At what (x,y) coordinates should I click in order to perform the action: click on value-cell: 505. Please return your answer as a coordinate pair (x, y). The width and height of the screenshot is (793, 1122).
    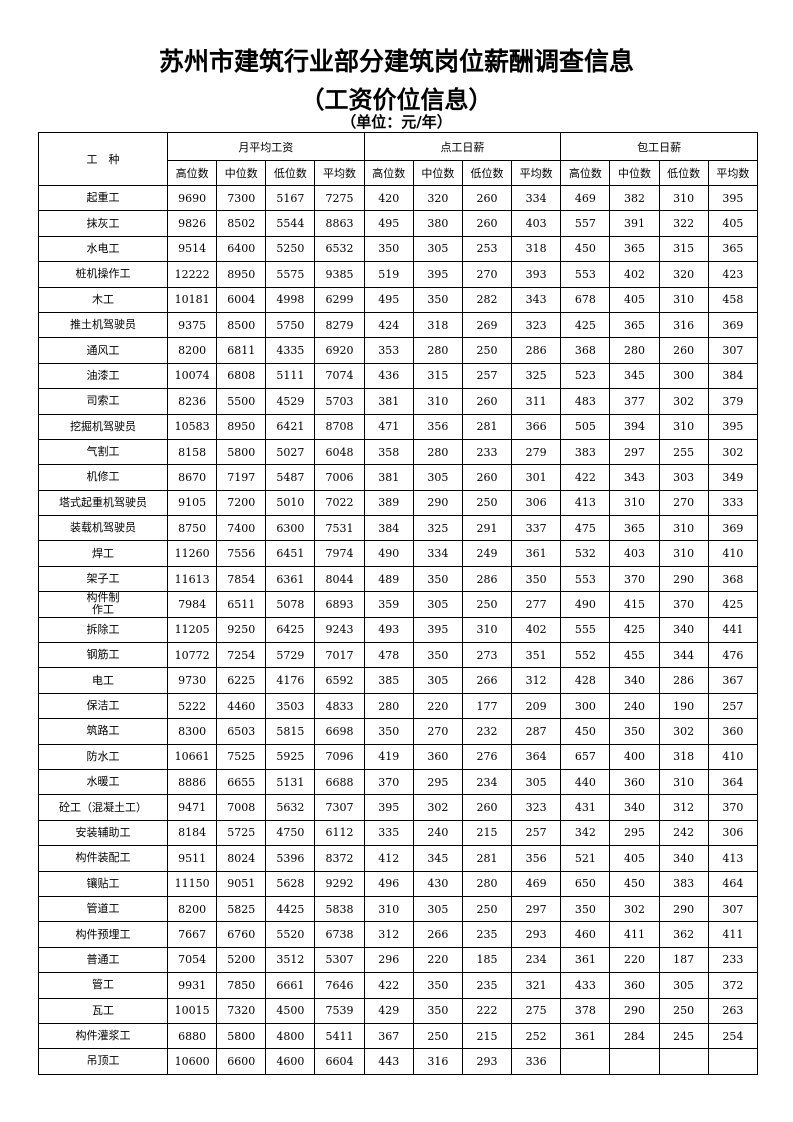
    Looking at the image, I should click on (585, 426).